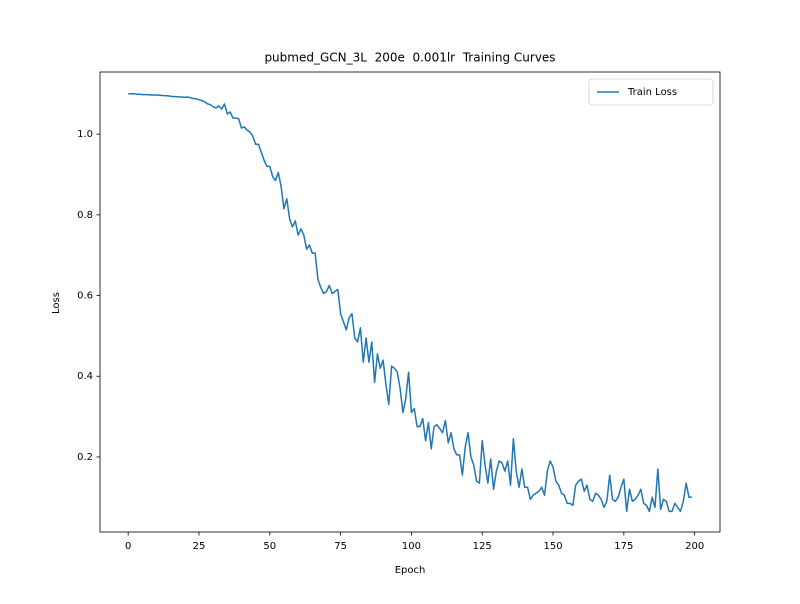  What do you see at coordinates (340, 546) in the screenshot?
I see `x-tick-label: 75` at bounding box center [340, 546].